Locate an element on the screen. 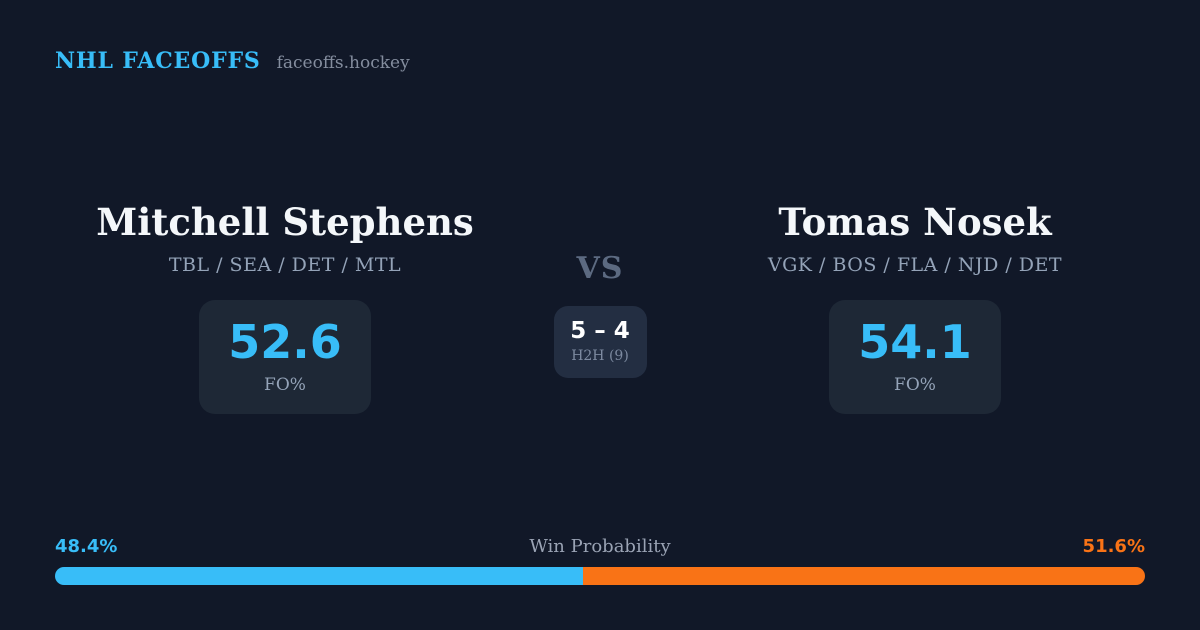  right-player-name: Tomas Nosek is located at coordinates (915, 222).